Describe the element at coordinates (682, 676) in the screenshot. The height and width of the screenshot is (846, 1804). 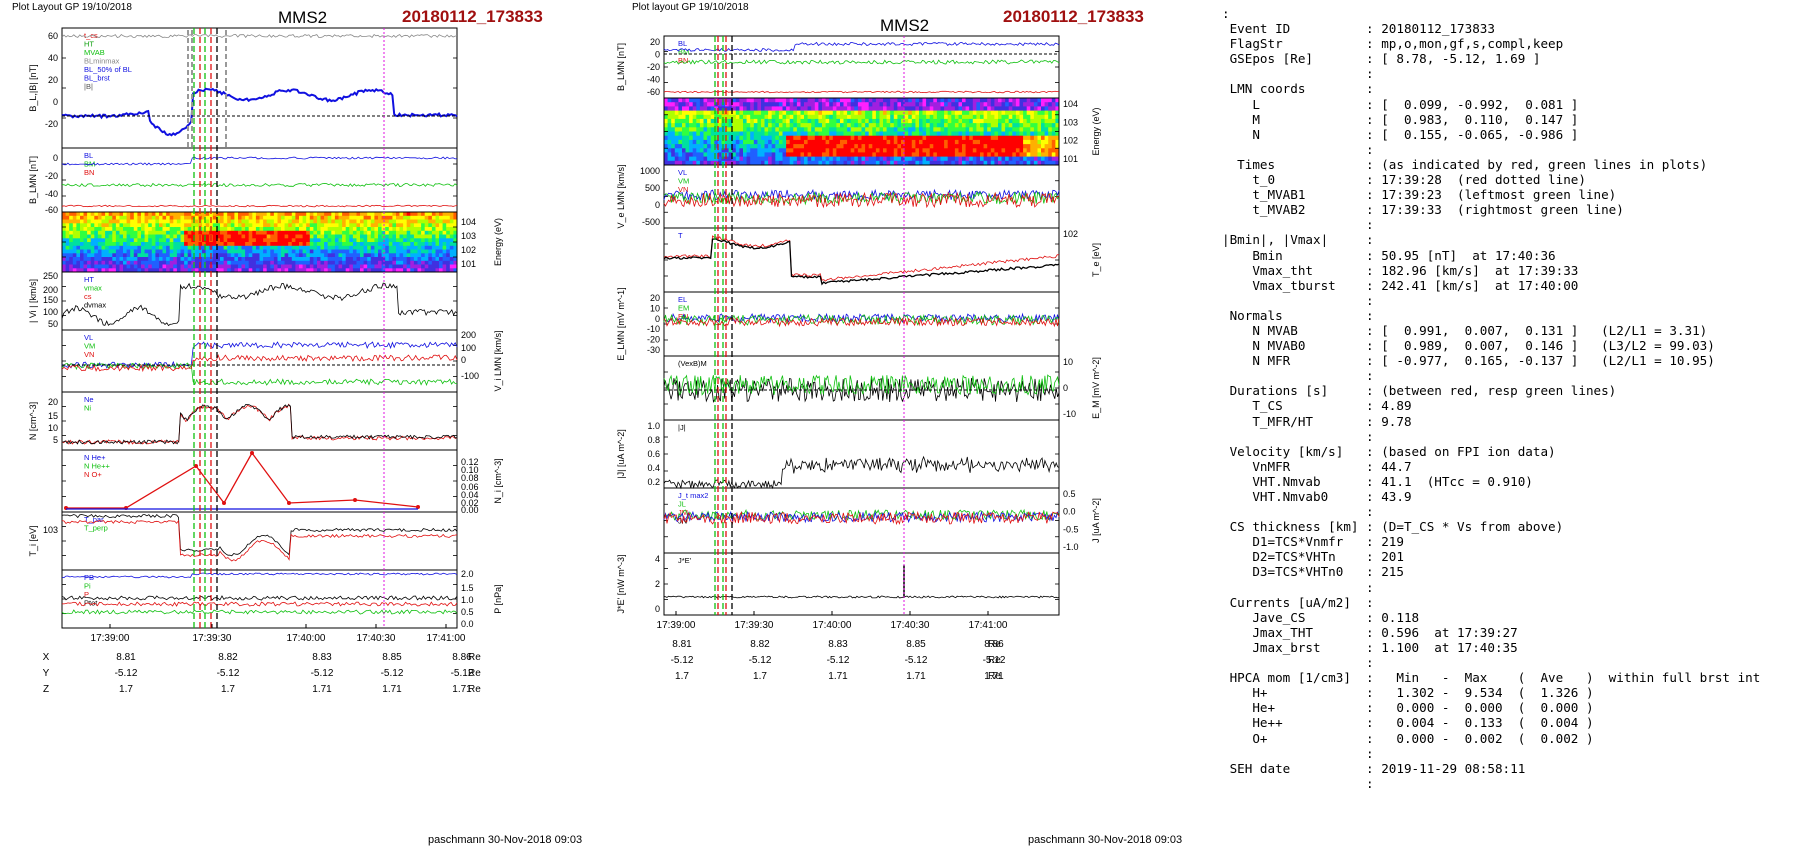
I see `position-value: 1.7` at that location.